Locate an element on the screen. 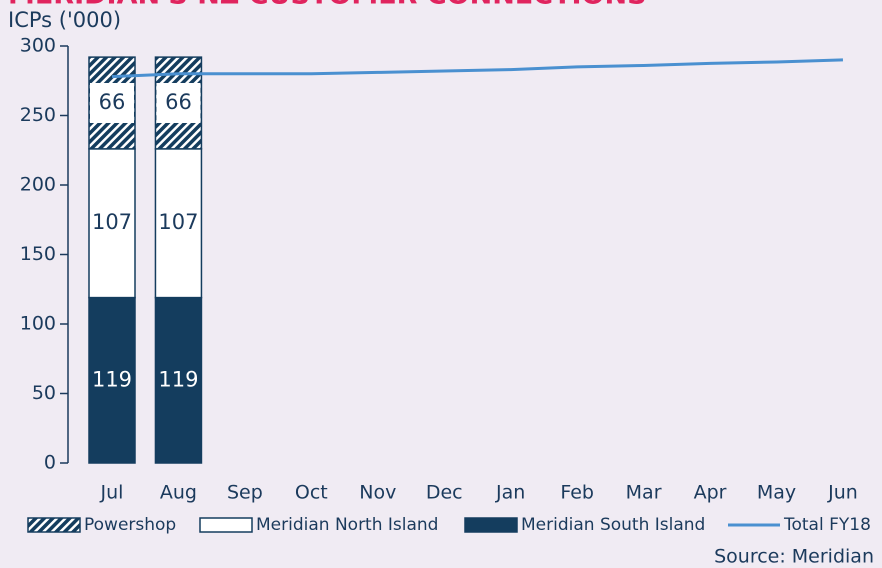 The image size is (882, 568). y-tick-label: 150 is located at coordinates (38, 254).